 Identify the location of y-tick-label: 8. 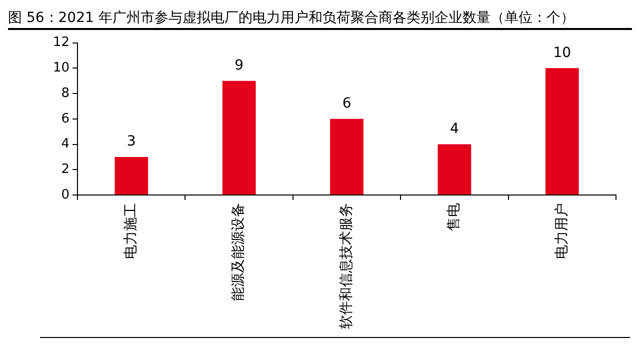
(65, 93).